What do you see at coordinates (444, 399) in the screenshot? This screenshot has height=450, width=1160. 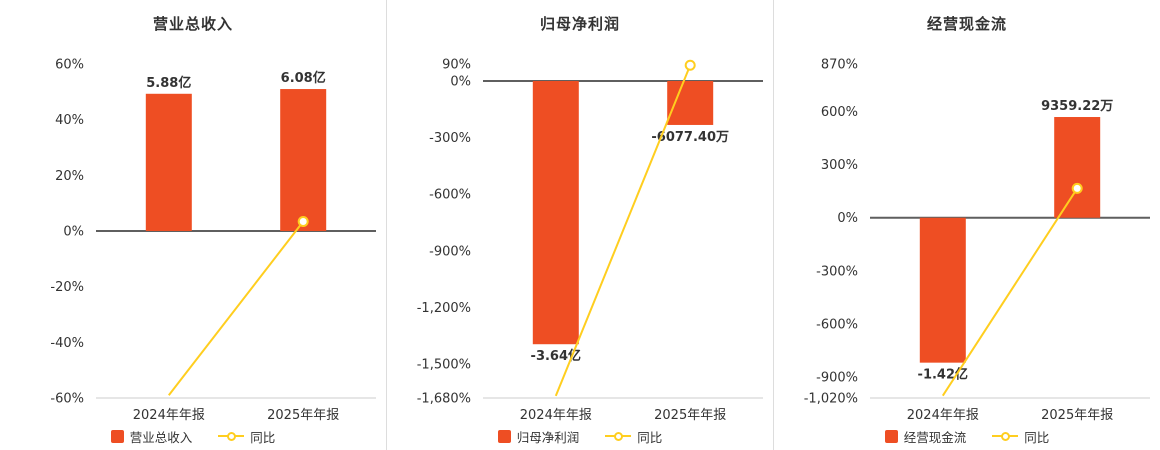 I see `y-tick-label: -1,680%` at bounding box center [444, 399].